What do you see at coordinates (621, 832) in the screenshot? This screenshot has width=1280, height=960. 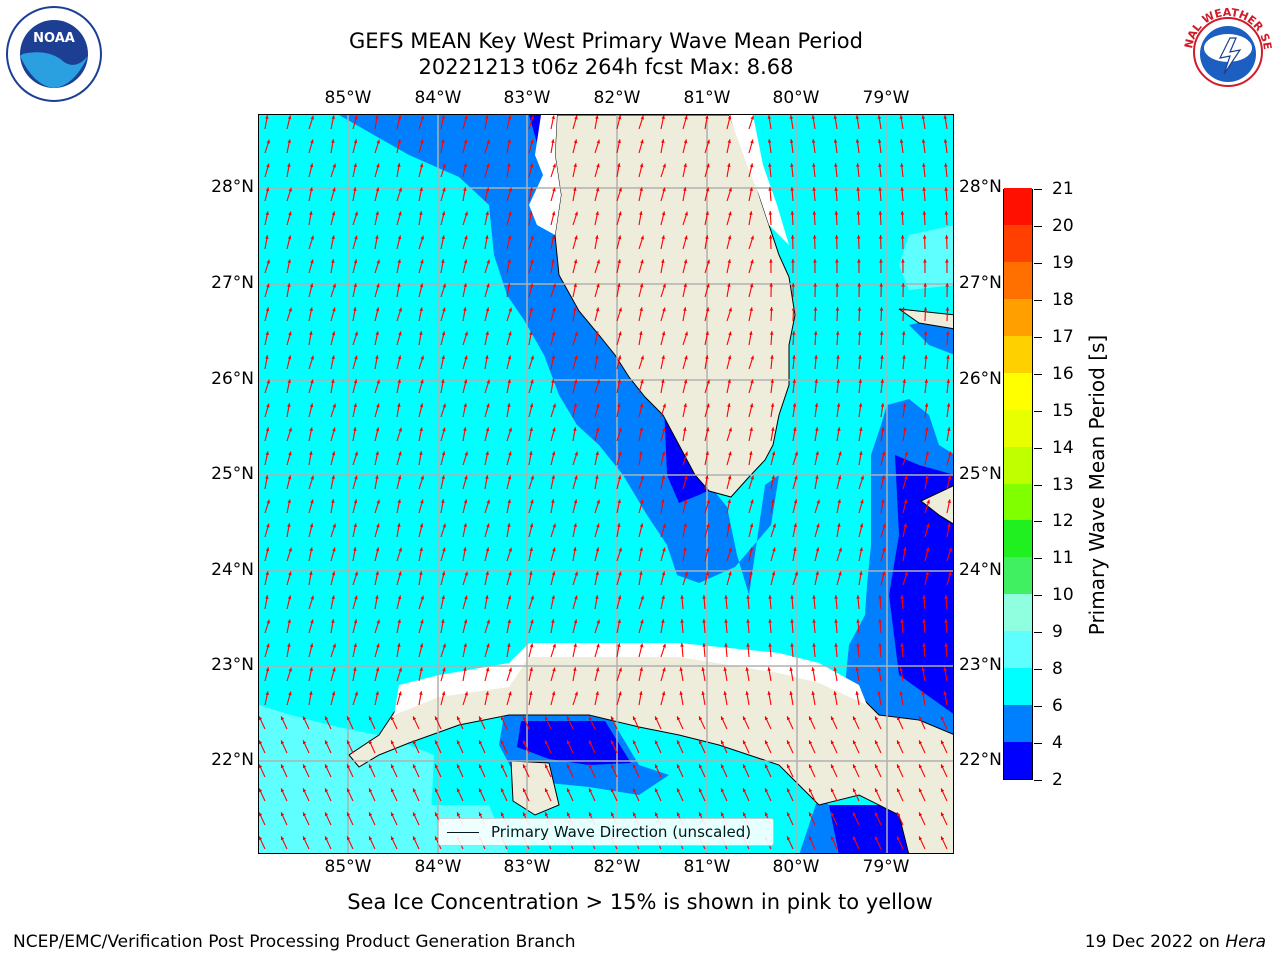 I see `legend-label: Primary Wave Direction (unscaled)` at bounding box center [621, 832].